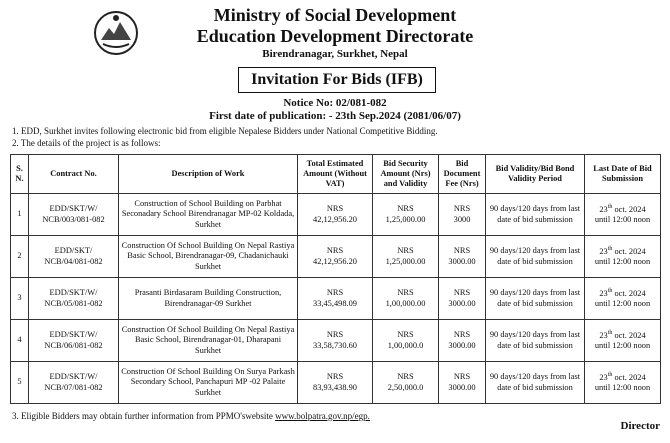 This screenshot has height=443, width=670. What do you see at coordinates (116, 33) in the screenshot?
I see `emblem` at bounding box center [116, 33].